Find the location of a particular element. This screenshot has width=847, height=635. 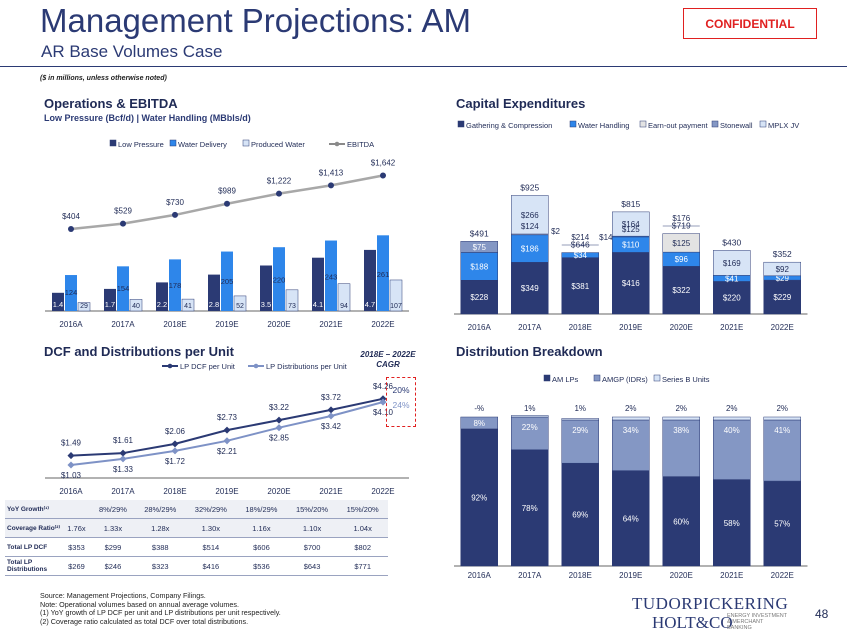

capex-segment-label: $96 is located at coordinates (682, 259).